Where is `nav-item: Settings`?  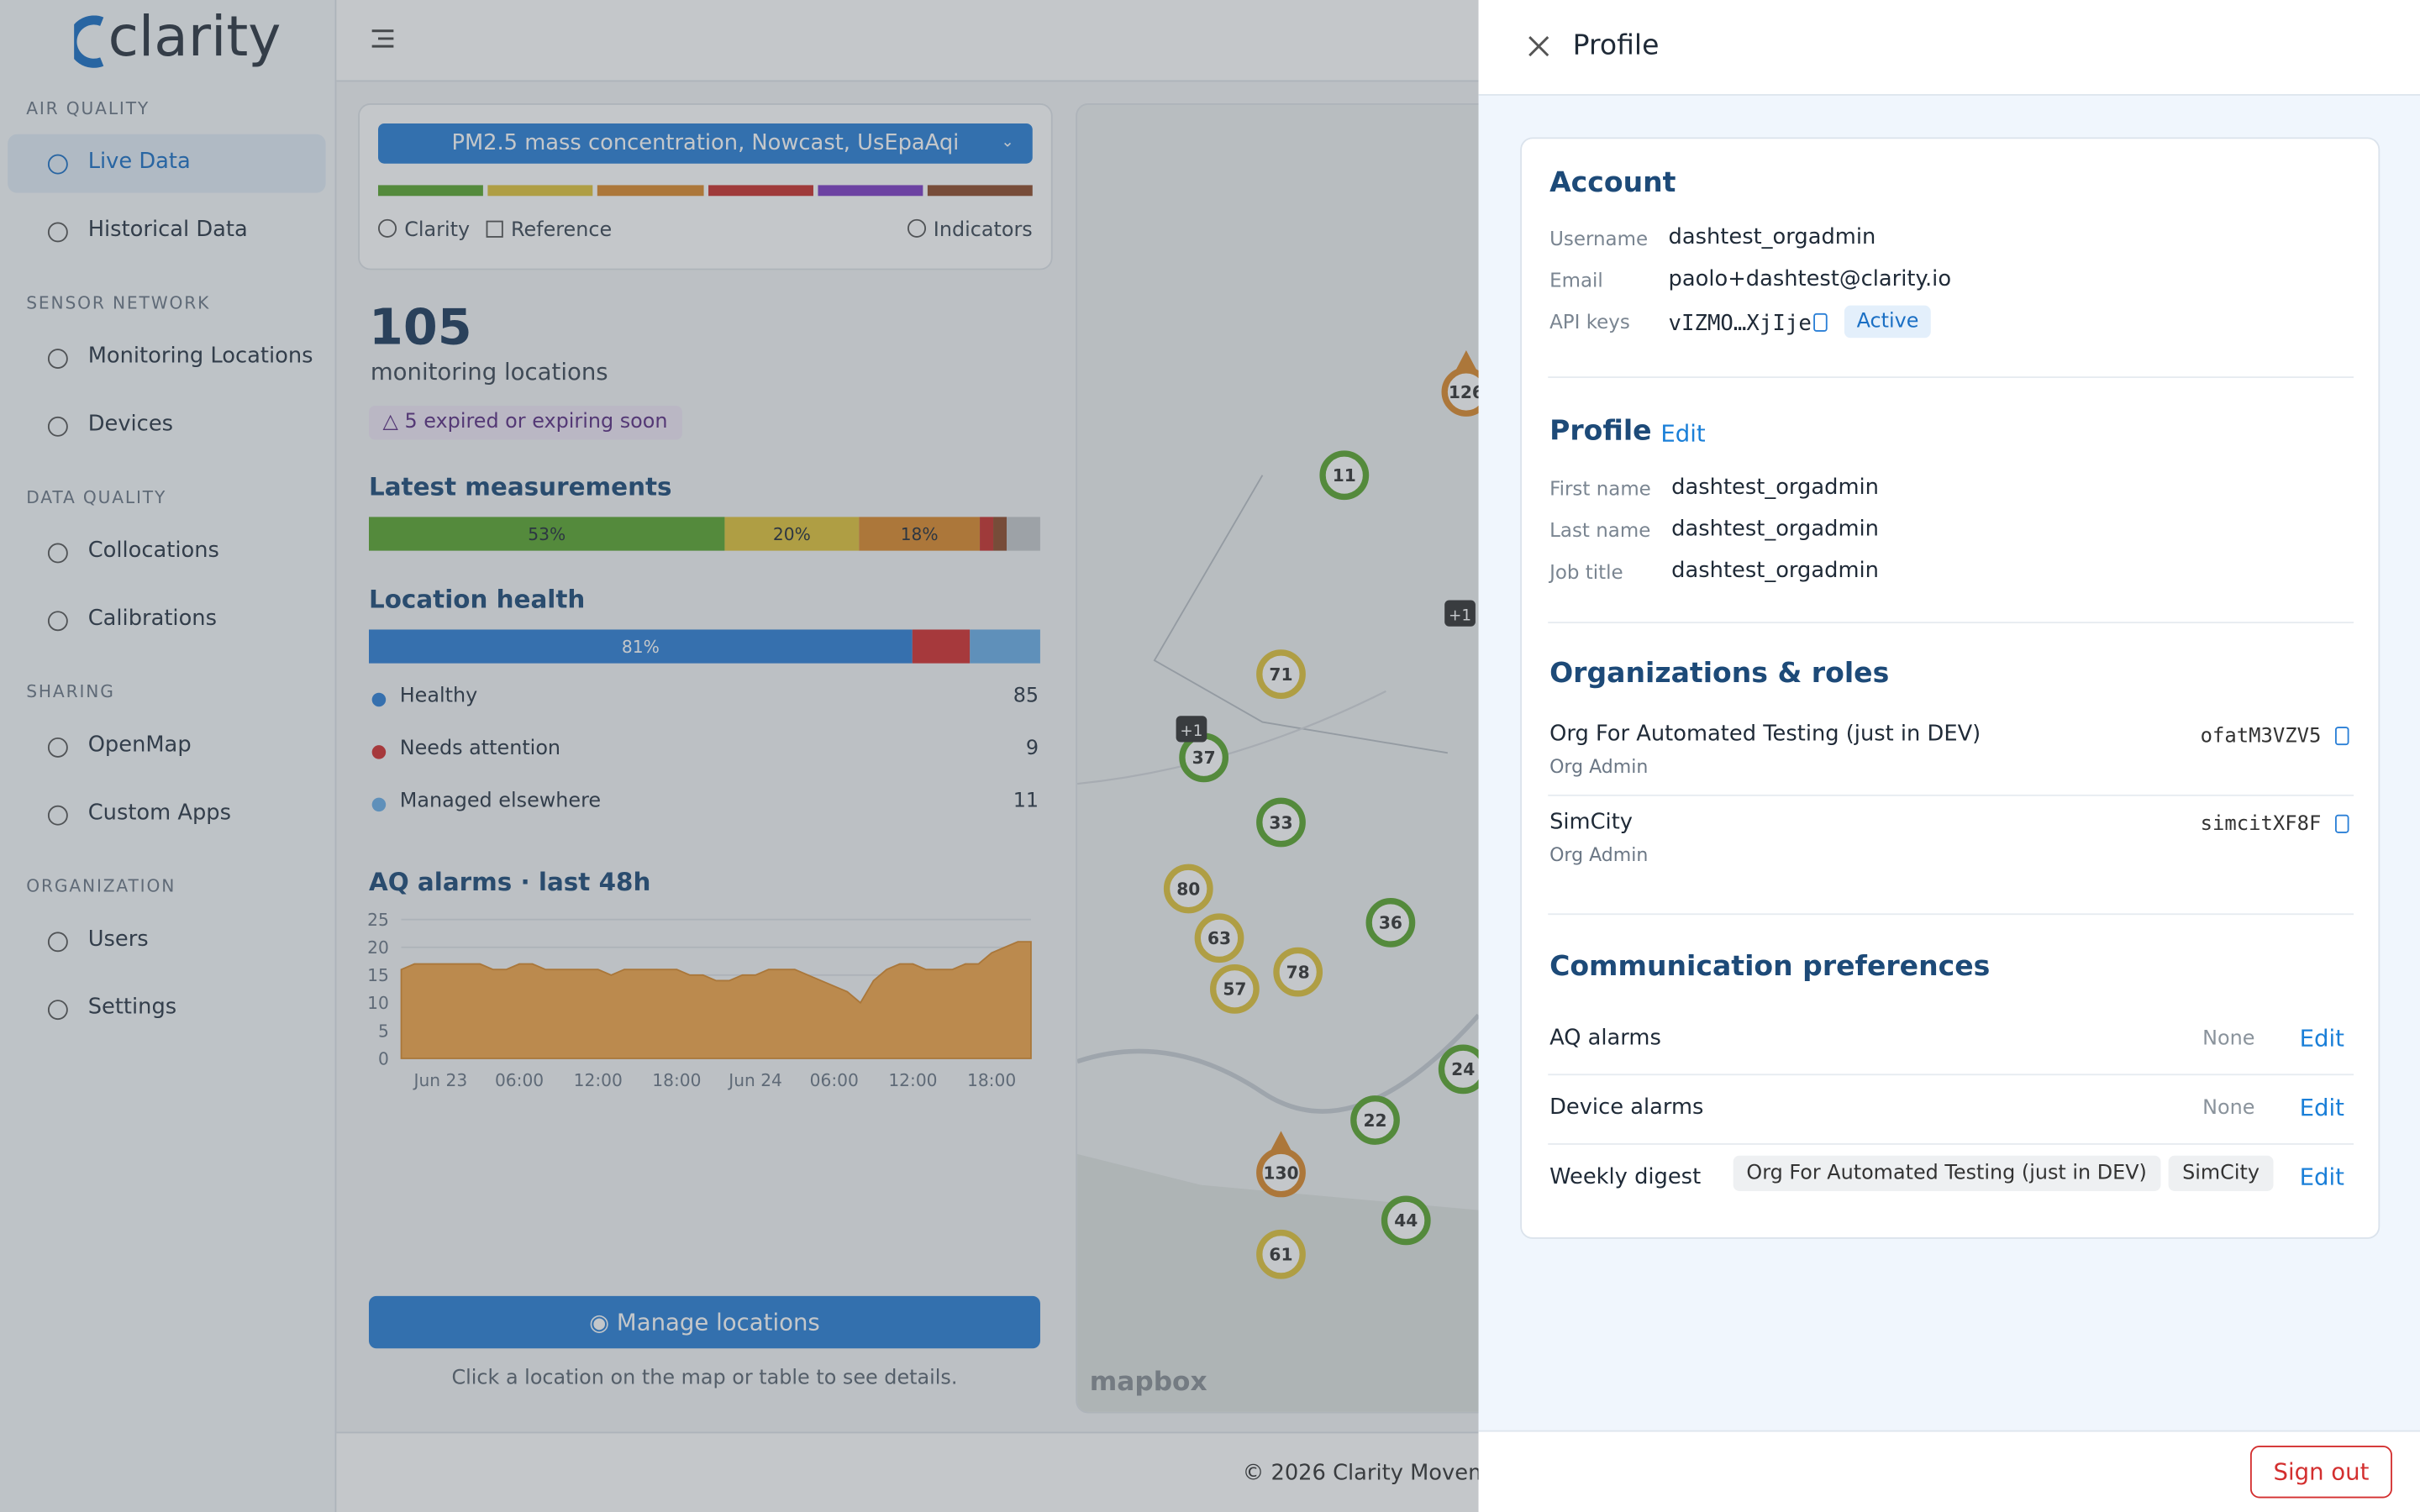 nav-item: Settings is located at coordinates (132, 1008).